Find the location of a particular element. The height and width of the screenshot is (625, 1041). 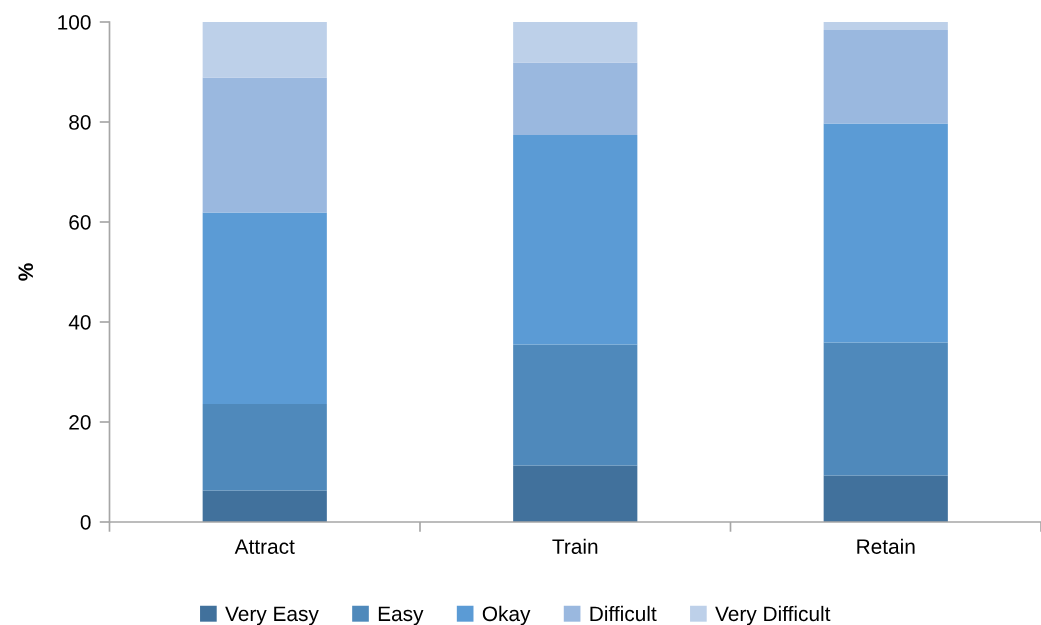

x-tick-label: Retain is located at coordinates (886, 546).